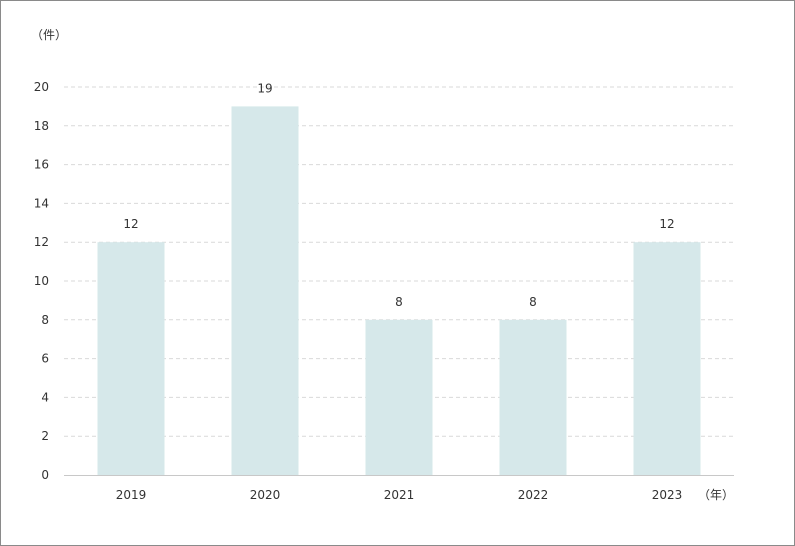 Image resolution: width=795 pixels, height=546 pixels. Describe the element at coordinates (131, 495) in the screenshot. I see `x-tick-label: 2019` at that location.